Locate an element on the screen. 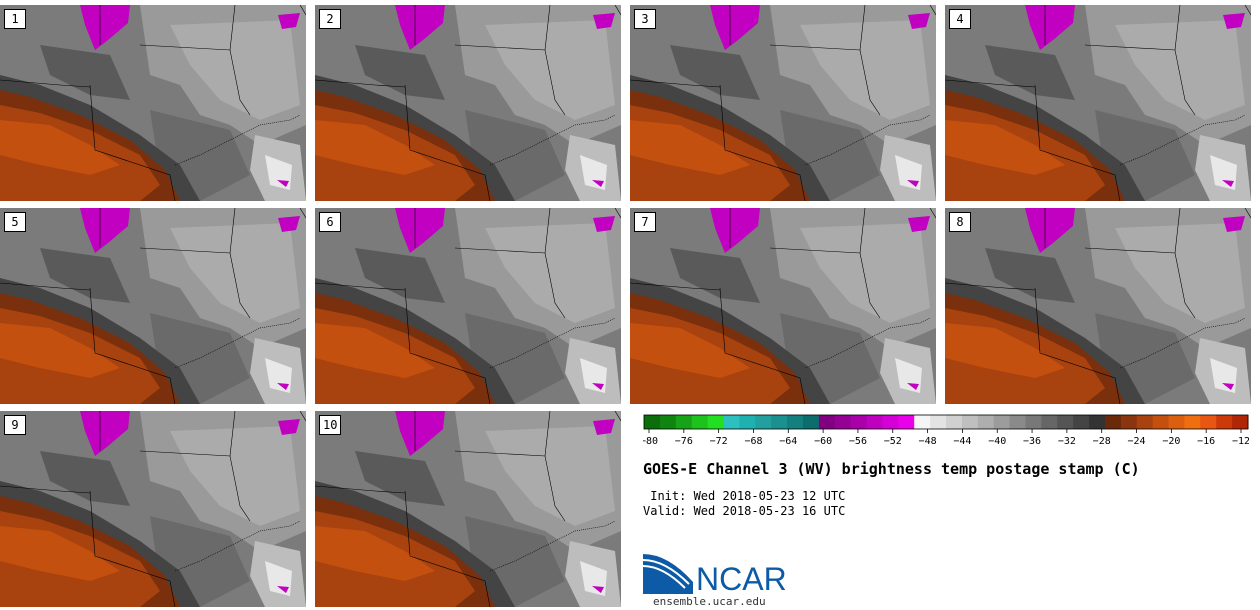  legend-tick-label: −72 is located at coordinates (719, 441).